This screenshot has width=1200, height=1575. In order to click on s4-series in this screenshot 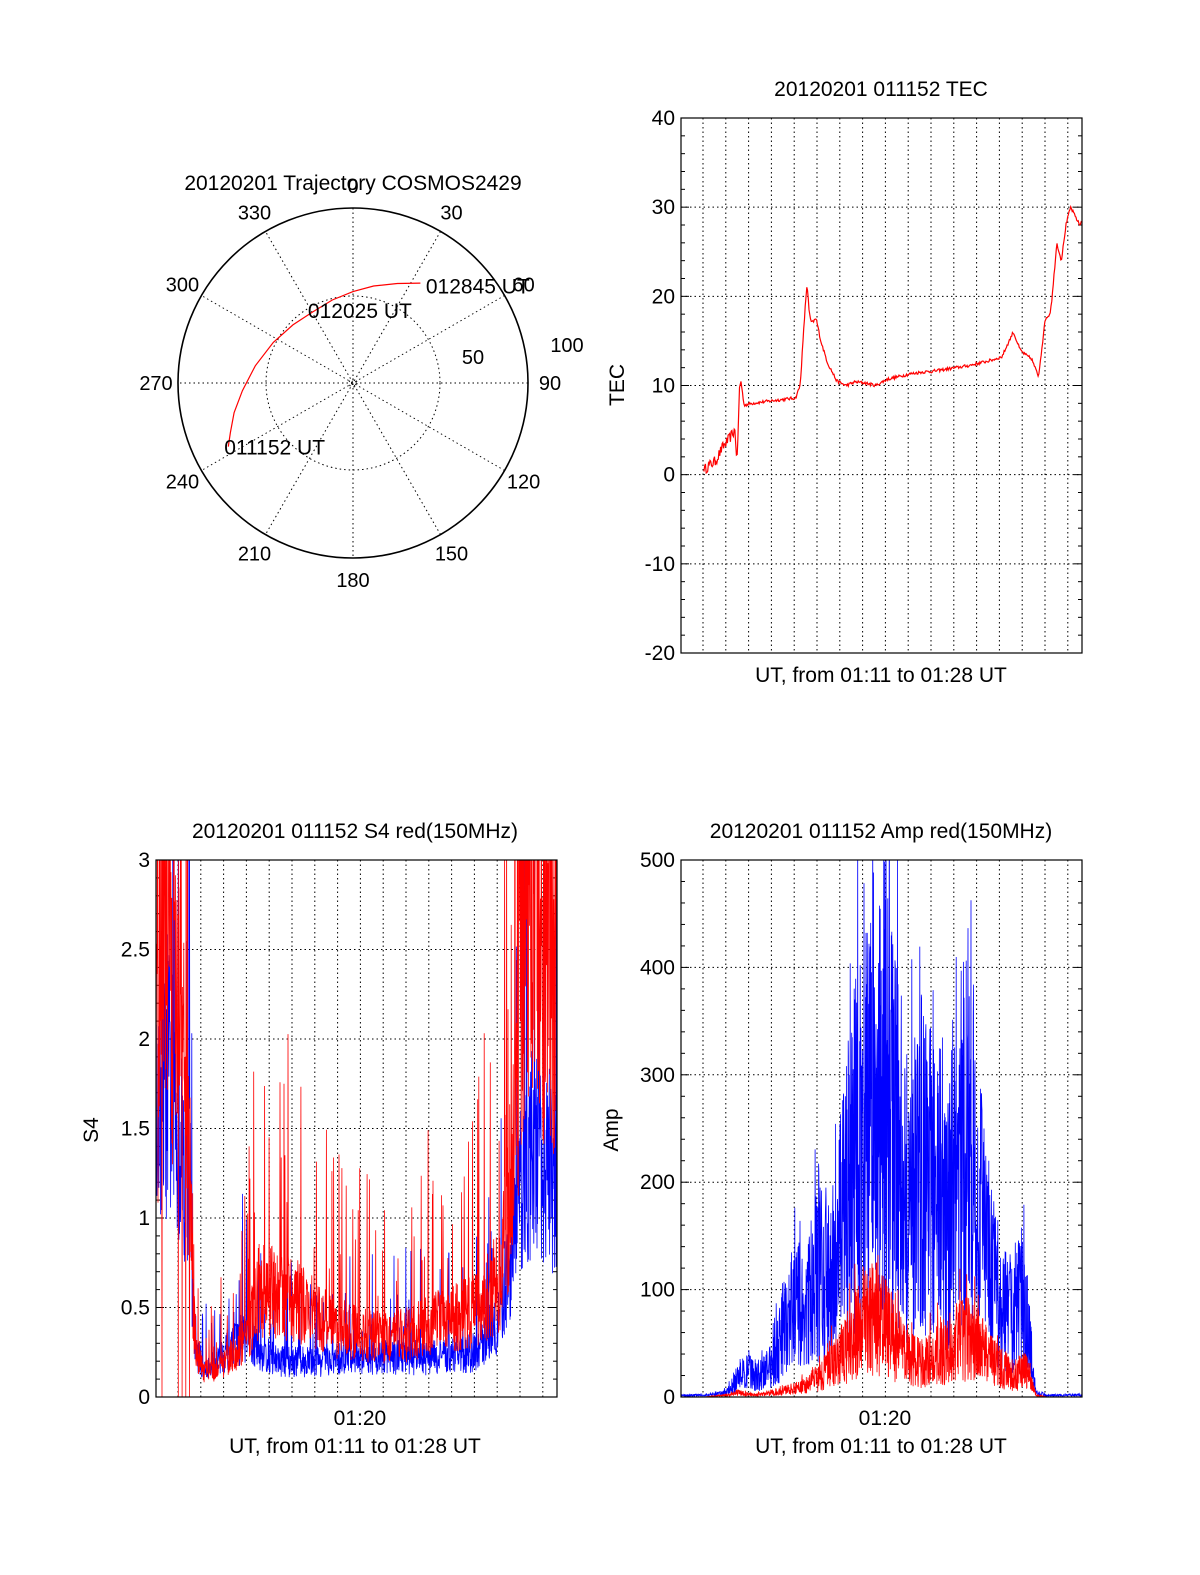, I will do `click(356, 1128)`.